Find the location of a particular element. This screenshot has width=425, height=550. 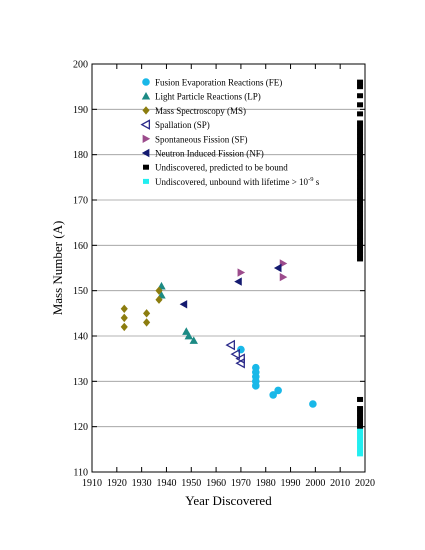

legend-entry: Spontaneous Fission (SF) is located at coordinates (201, 139).